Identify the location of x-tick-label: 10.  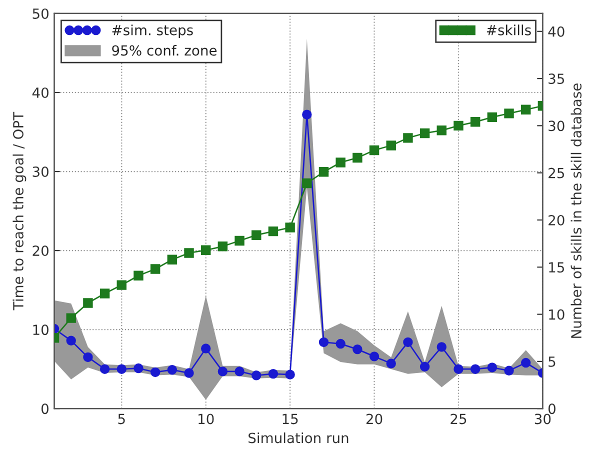
(206, 419).